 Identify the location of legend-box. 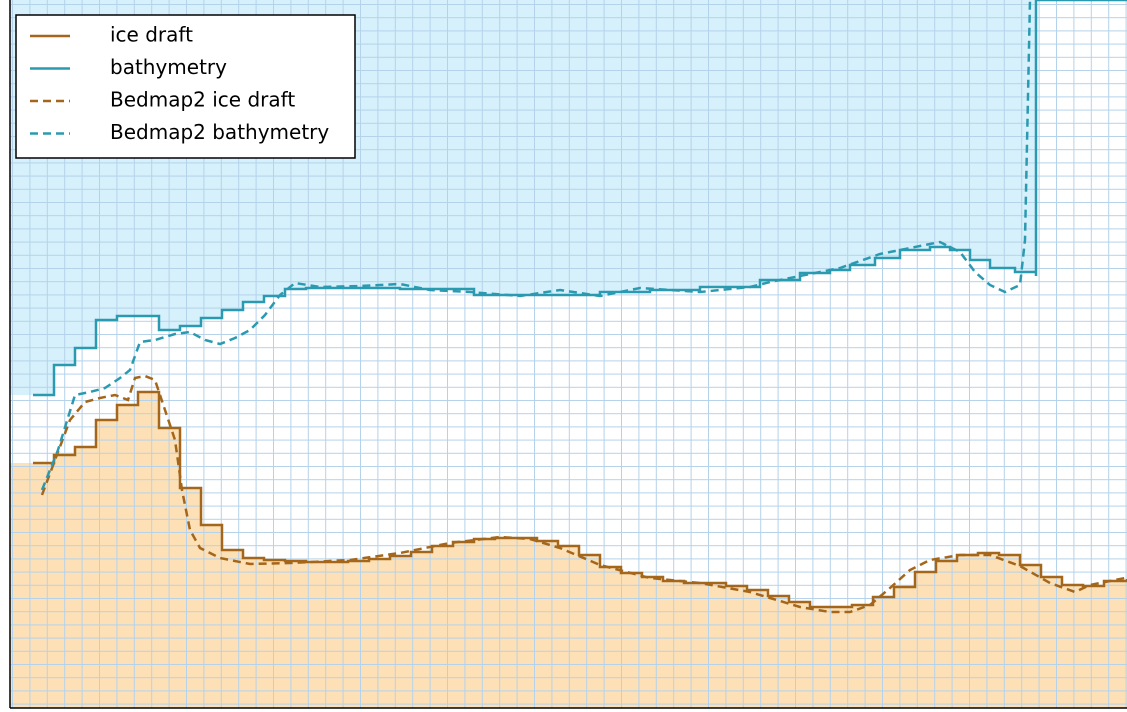
(185, 86).